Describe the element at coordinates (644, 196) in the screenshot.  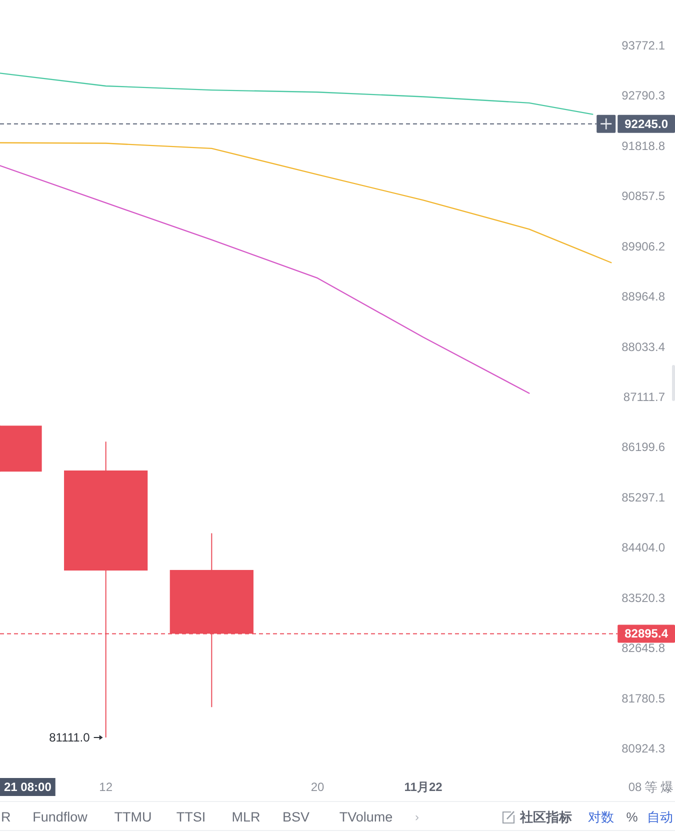
I see `y-tick-label: 90857.5` at that location.